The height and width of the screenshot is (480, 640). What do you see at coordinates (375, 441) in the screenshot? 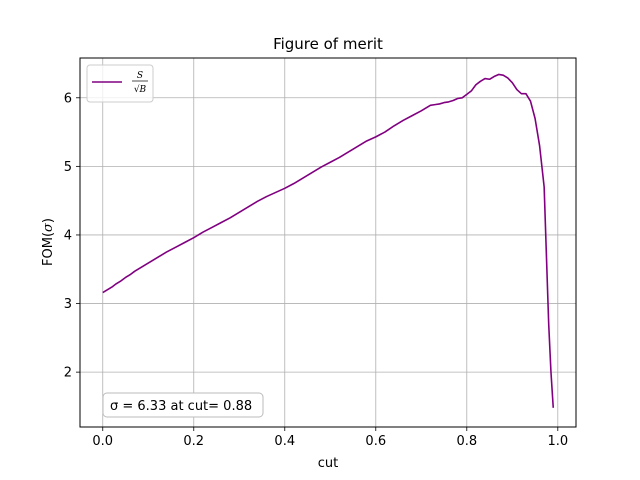
I see `x-tick-label: 0.6` at bounding box center [375, 441].